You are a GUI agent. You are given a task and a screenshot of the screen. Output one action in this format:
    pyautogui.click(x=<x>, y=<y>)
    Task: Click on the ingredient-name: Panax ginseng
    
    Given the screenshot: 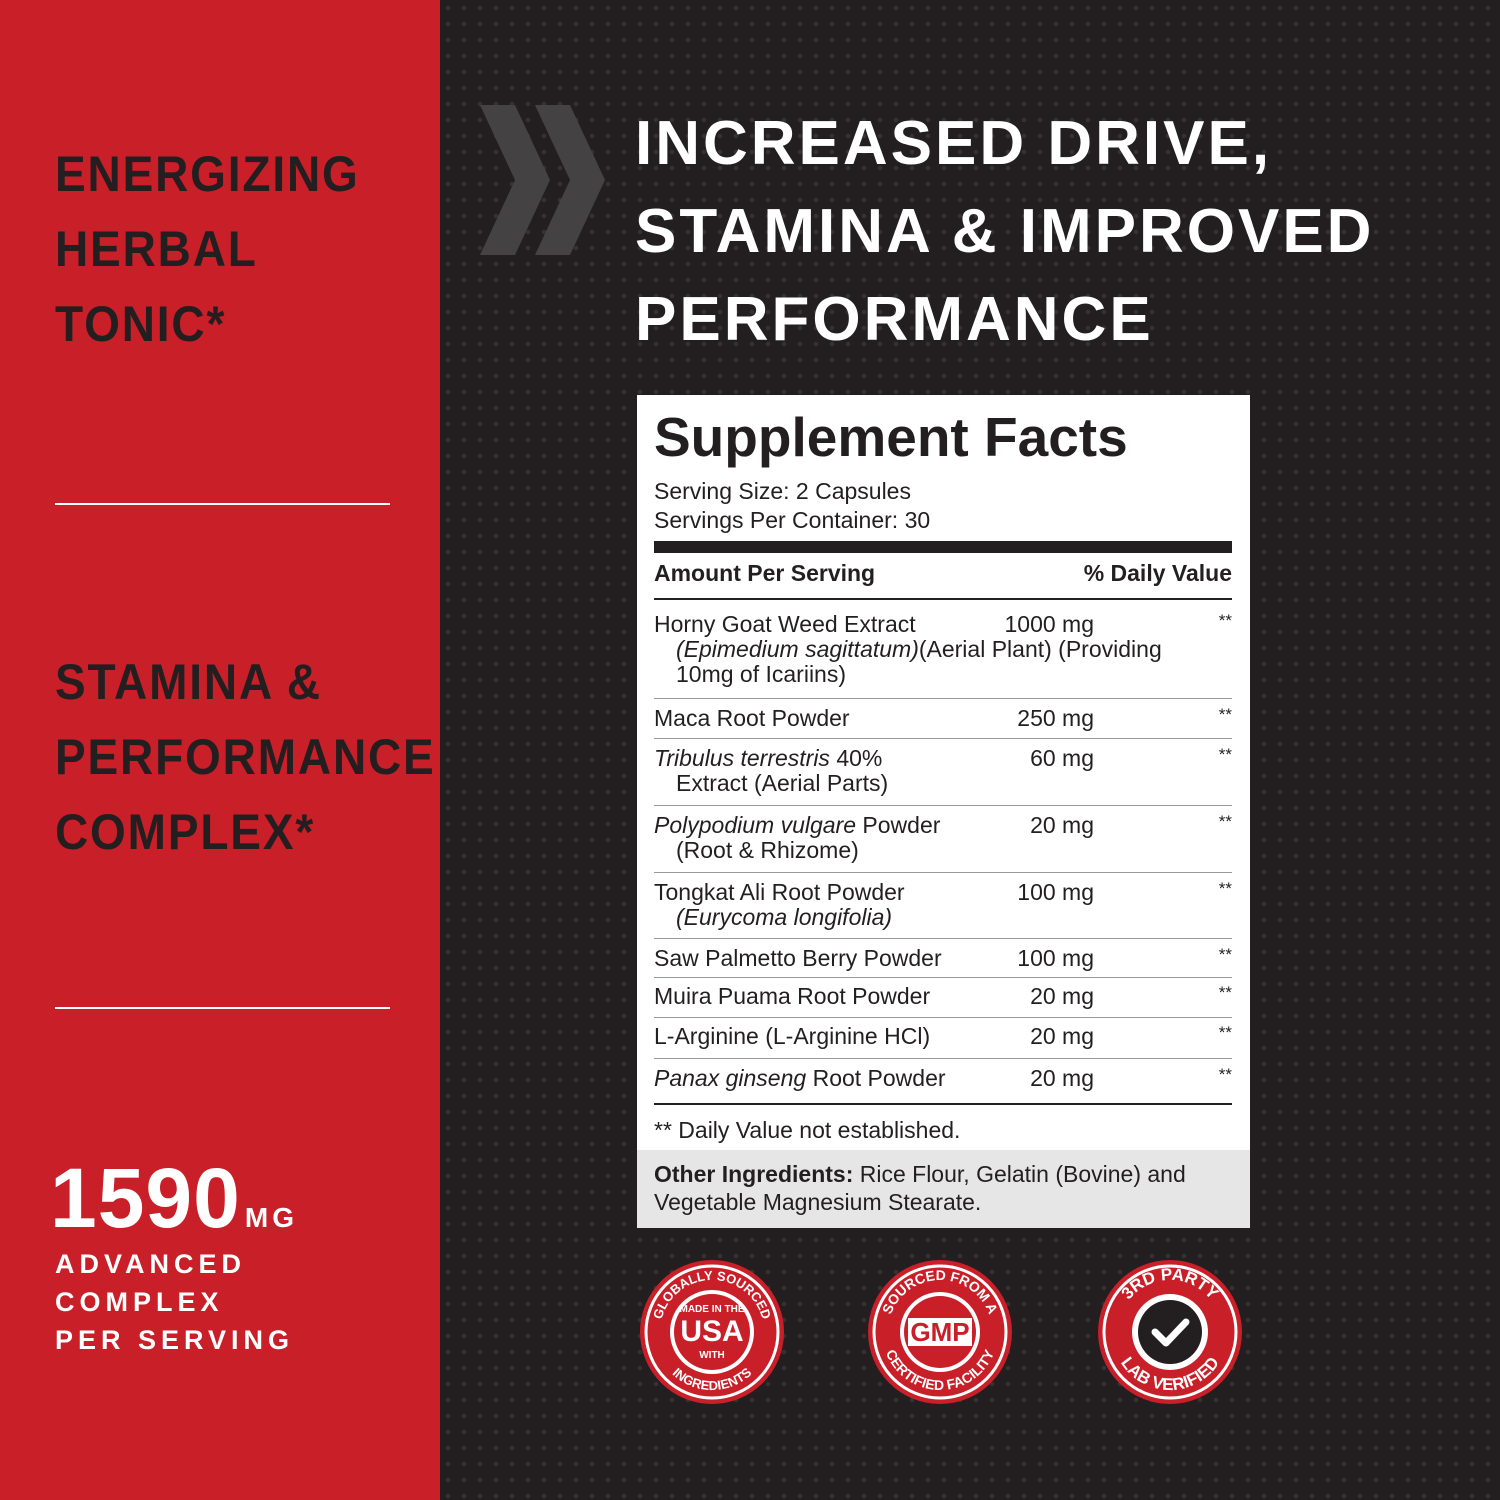 What is the action you would take?
    pyautogui.click(x=730, y=1078)
    